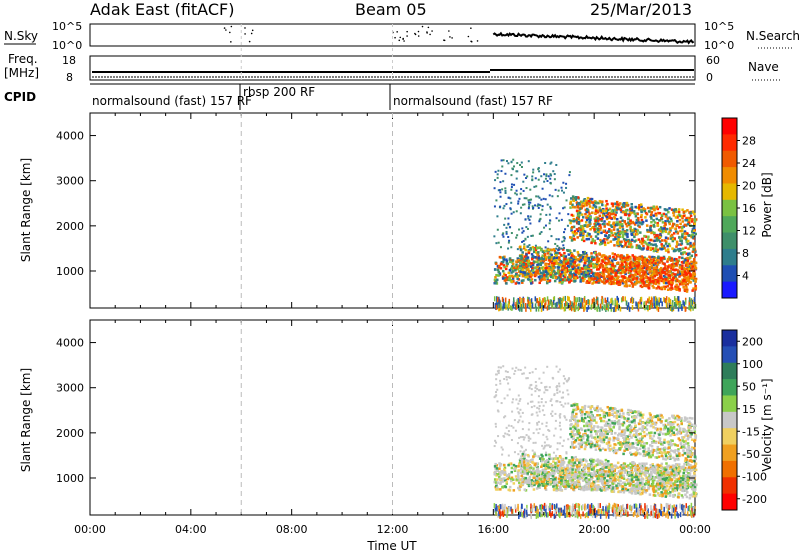 The image size is (800, 554). Describe the element at coordinates (749, 231) in the screenshot. I see `colorbar-tick-label: 12` at that location.